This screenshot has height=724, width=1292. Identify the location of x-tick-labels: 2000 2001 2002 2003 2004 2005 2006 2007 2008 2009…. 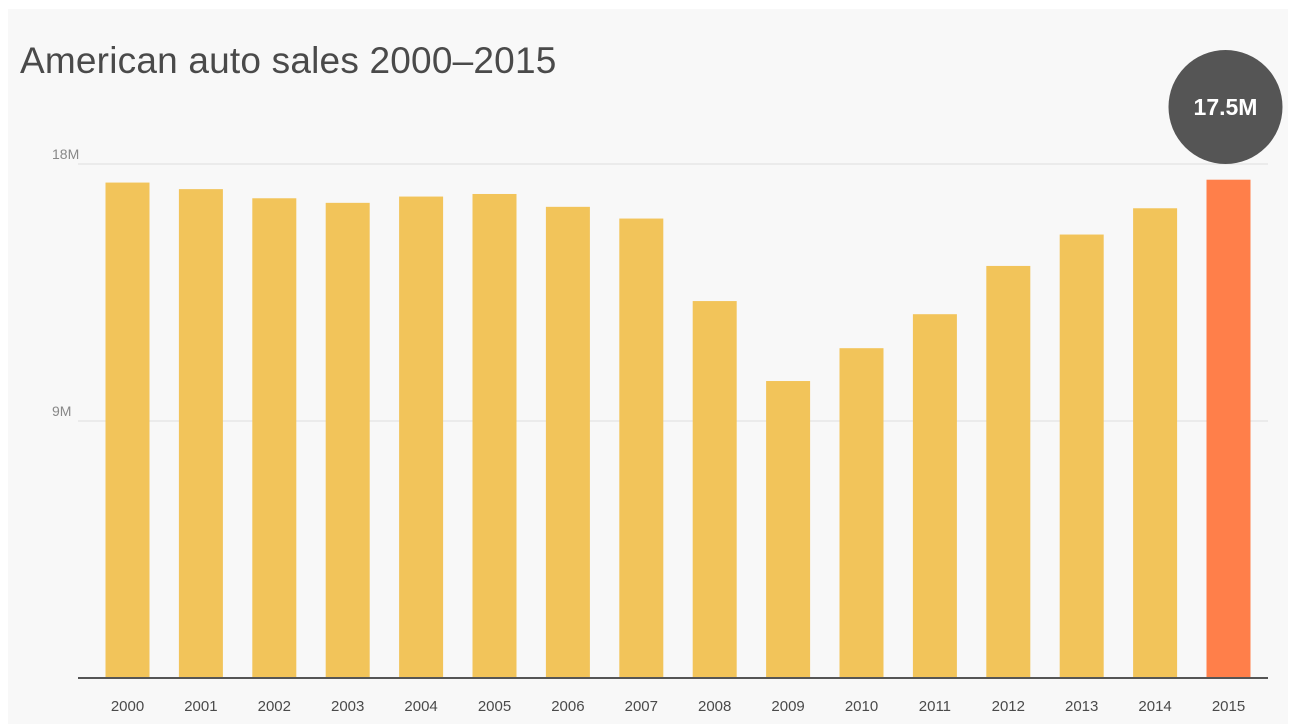
(678, 706).